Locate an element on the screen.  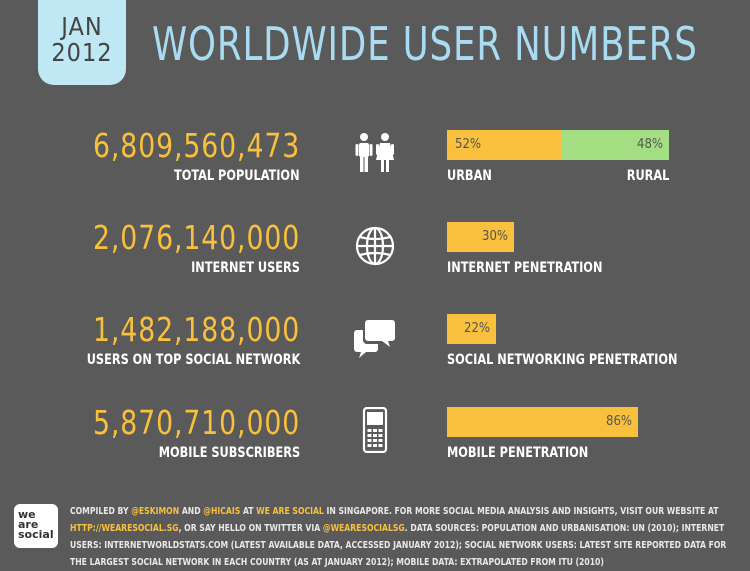
date-month: JAN is located at coordinates (82, 26).